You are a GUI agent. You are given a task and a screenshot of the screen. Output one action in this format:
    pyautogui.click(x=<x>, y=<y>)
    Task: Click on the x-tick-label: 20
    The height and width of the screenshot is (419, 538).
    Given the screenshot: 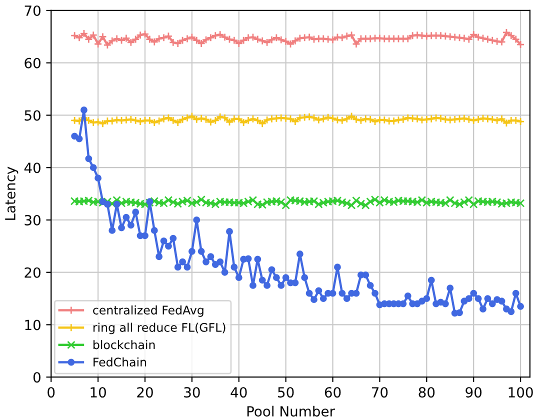 What is the action you would take?
    pyautogui.click(x=145, y=392)
    